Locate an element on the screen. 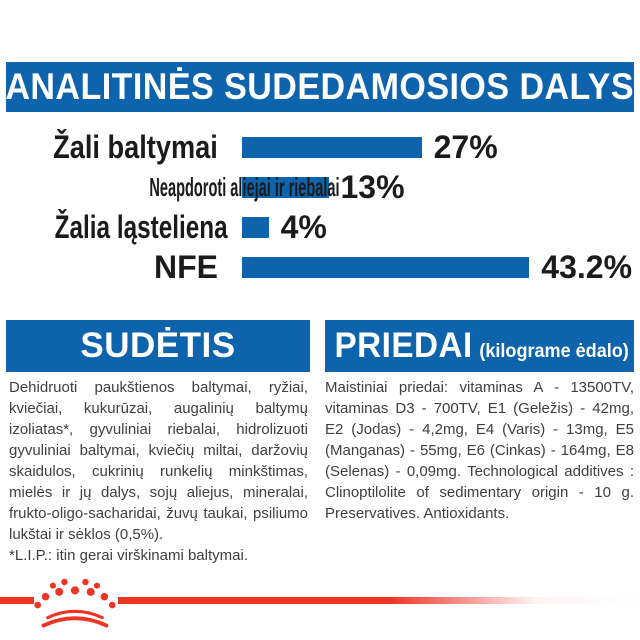  composition-title: SUDĖTIS is located at coordinates (158, 345).